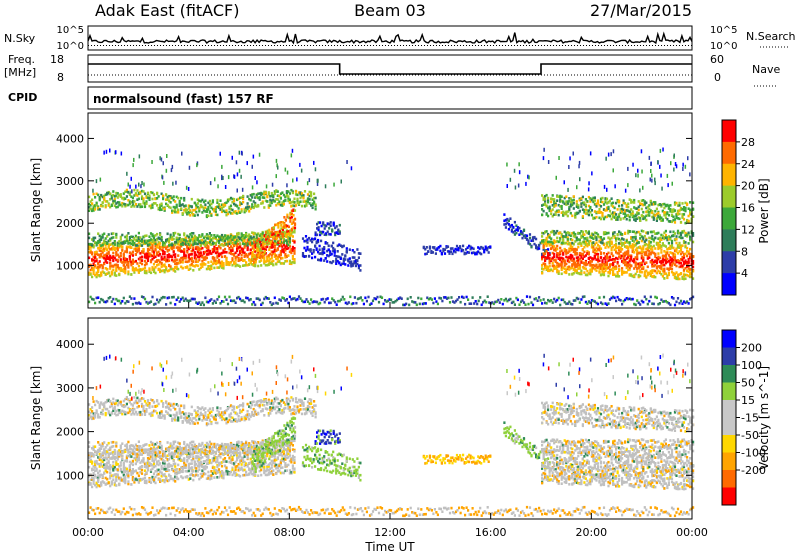 The width and height of the screenshot is (800, 554). I want to click on noise-trace, so click(390, 38).